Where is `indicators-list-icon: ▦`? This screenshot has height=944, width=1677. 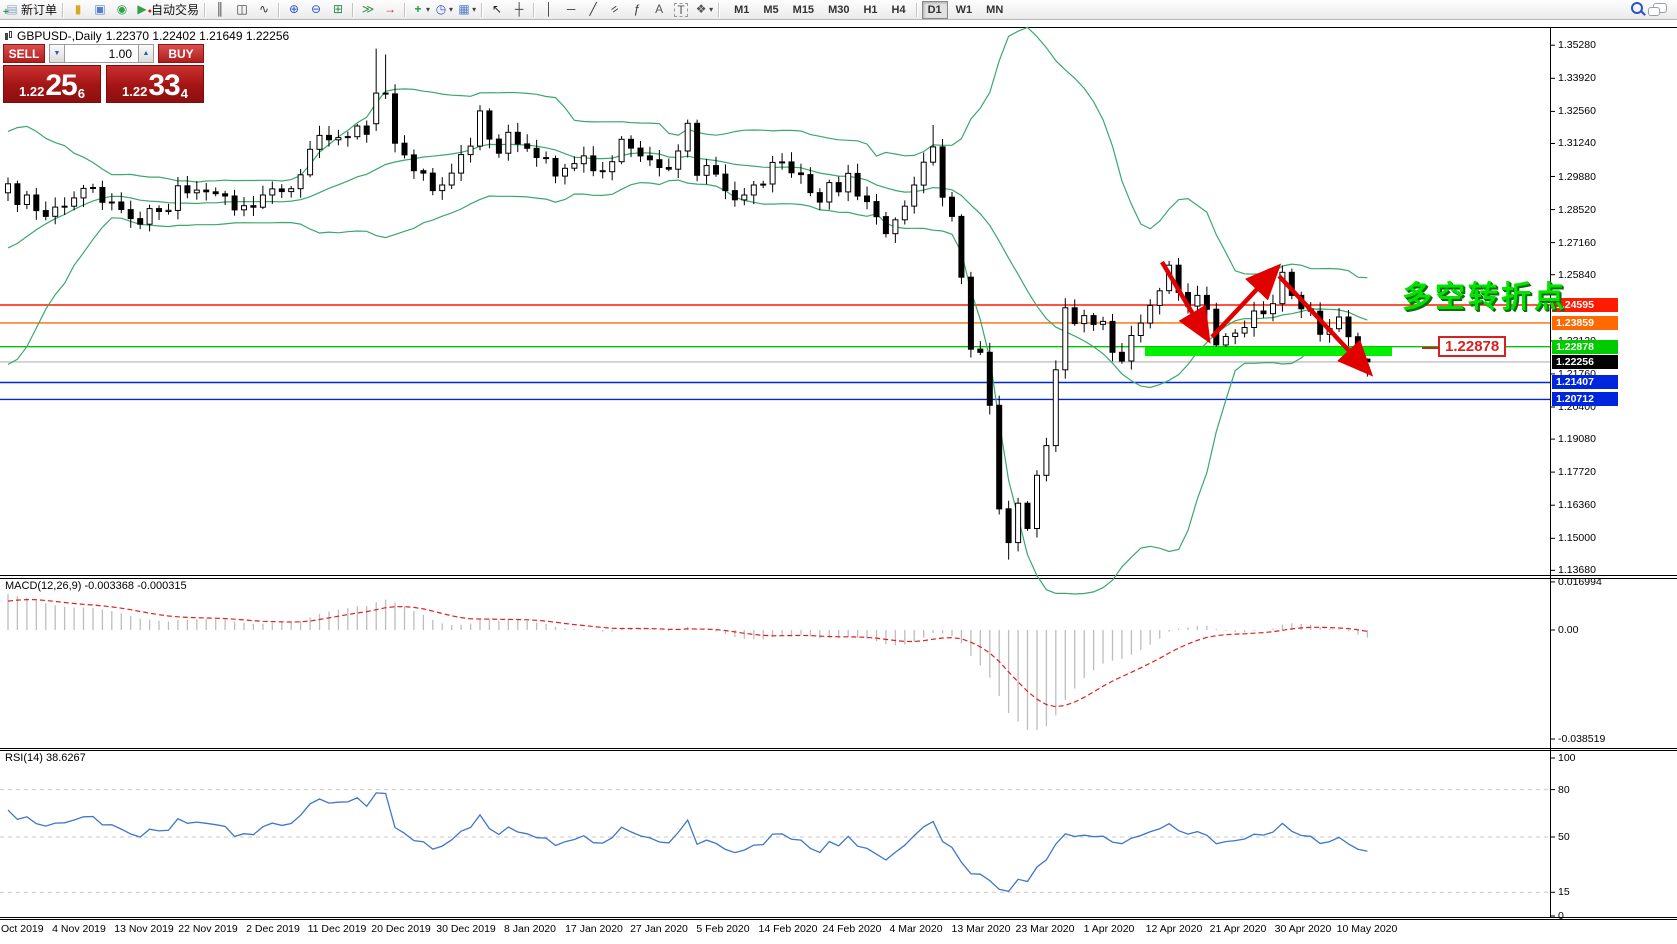 indicators-list-icon: ▦ is located at coordinates (464, 9).